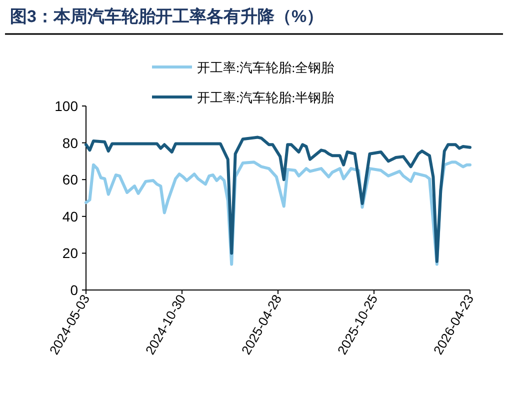 The image size is (509, 412). Describe the element at coordinates (265, 67) in the screenshot. I see `legend-label: 开工率:汽车轮胎:全钢胎` at that location.